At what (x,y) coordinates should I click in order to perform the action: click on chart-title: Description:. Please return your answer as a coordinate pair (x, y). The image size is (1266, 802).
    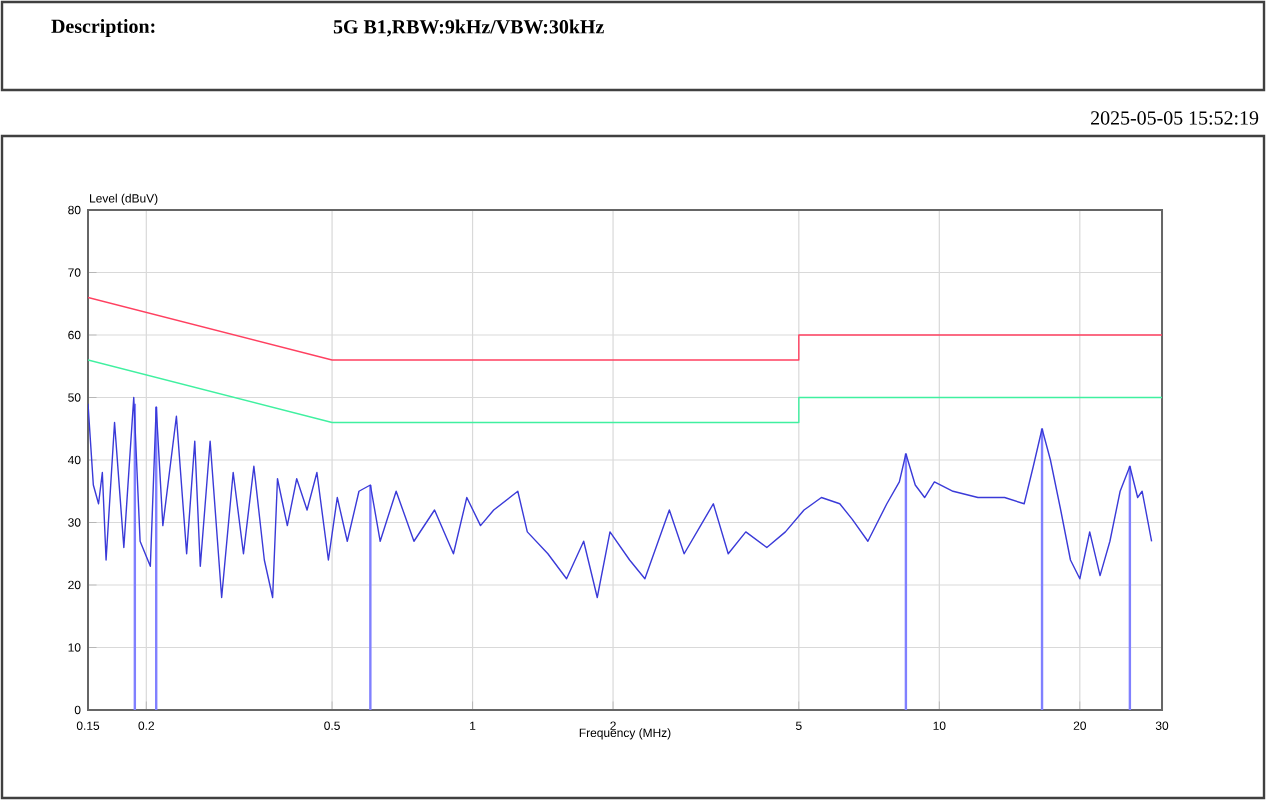
    Looking at the image, I should click on (103, 28).